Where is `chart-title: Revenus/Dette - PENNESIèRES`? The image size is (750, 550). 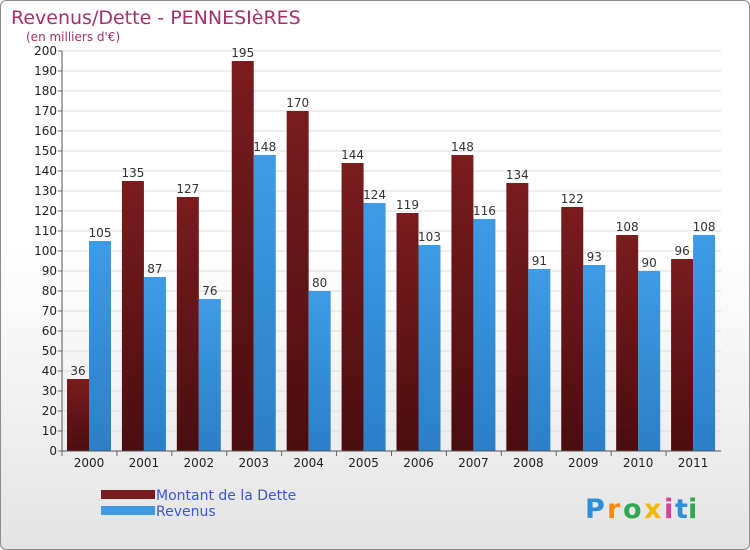 chart-title: Revenus/Dette - PENNESIèRES is located at coordinates (156, 18).